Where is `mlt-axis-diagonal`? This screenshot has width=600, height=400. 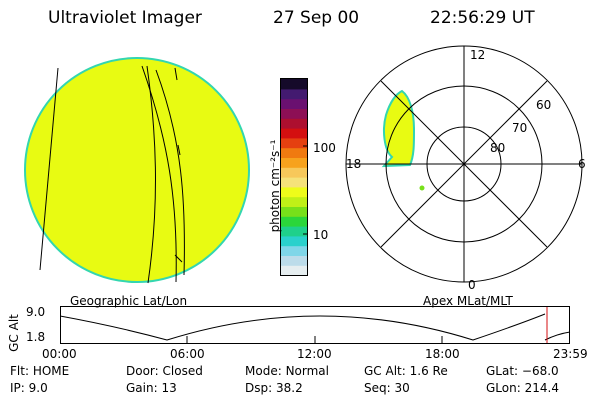
mlt-axis-diagonal is located at coordinates (464, 164).